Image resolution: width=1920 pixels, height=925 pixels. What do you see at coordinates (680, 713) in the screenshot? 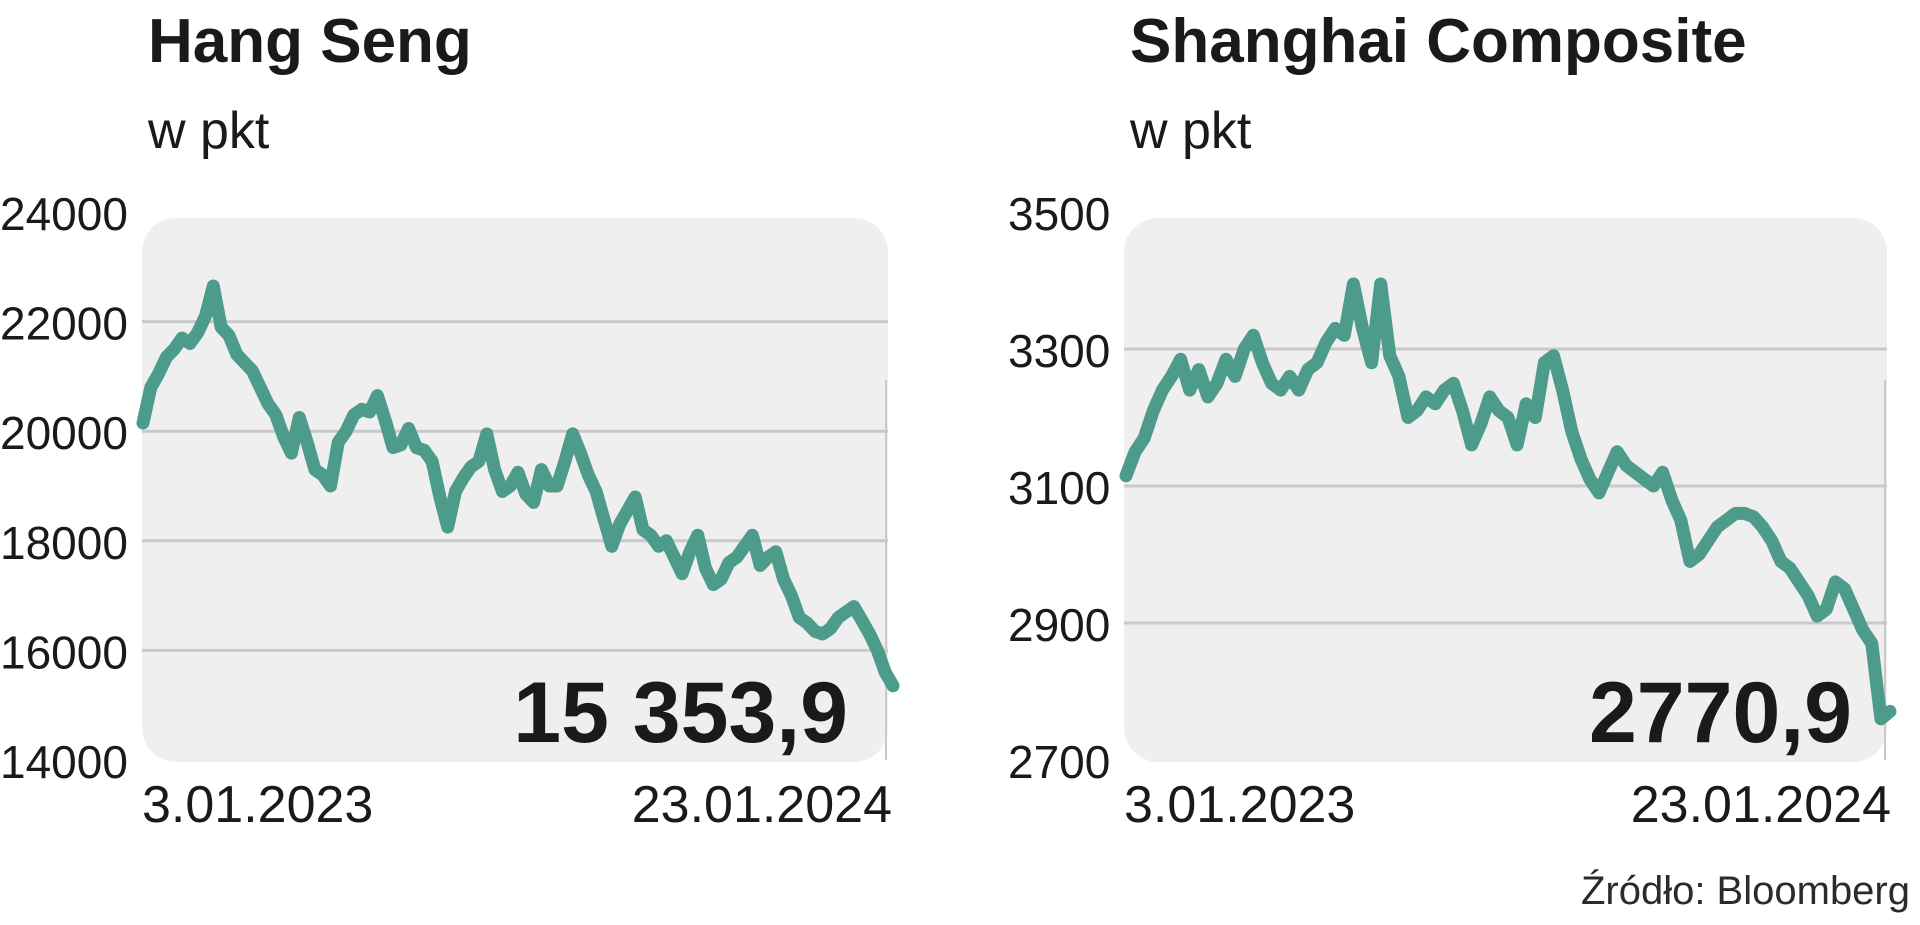
I see `last-value-label: 15 353,9` at bounding box center [680, 713].